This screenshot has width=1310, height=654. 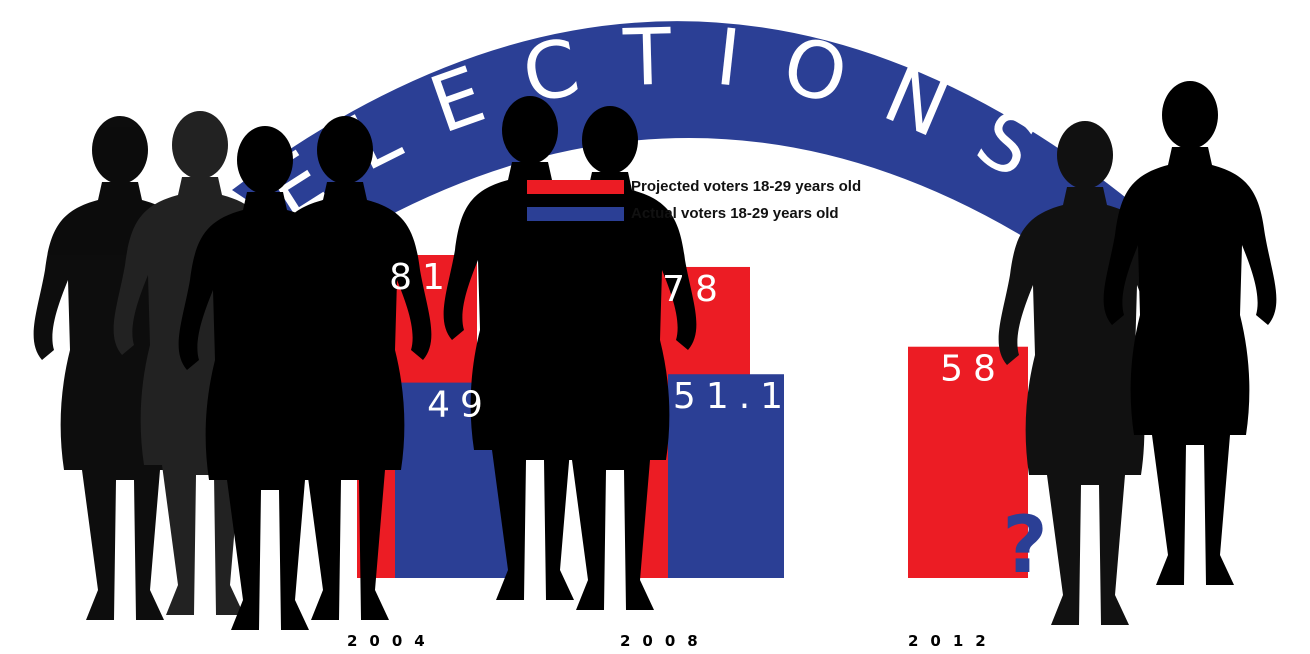 I want to click on value-label: 81, so click(x=422, y=277).